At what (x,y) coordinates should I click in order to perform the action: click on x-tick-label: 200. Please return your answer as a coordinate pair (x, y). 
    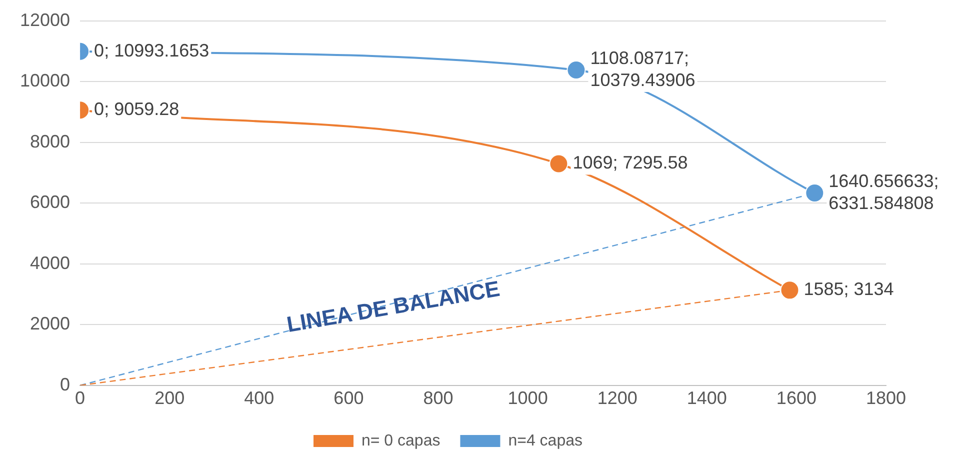
    Looking at the image, I should click on (169, 398).